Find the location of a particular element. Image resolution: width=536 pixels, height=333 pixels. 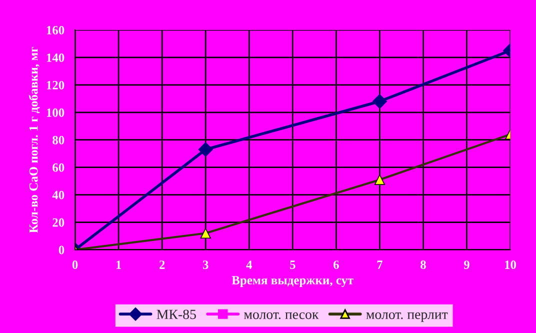

x-tick-label: 5 is located at coordinates (293, 264).